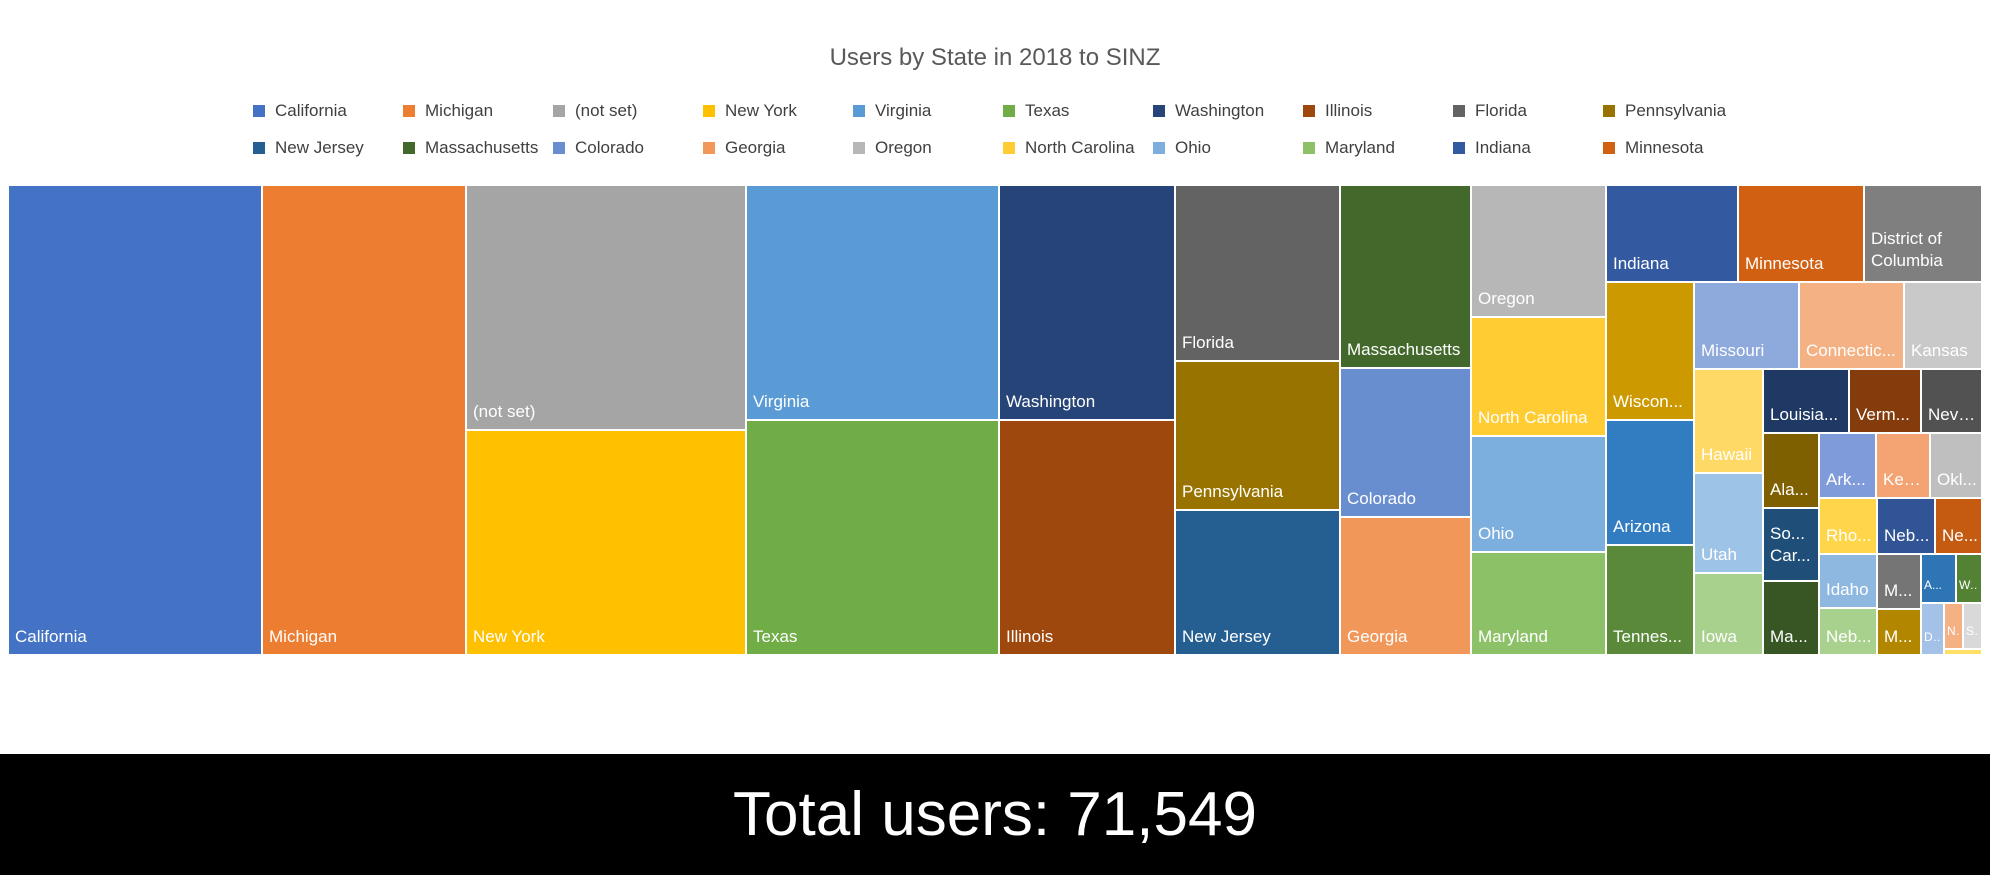 Image resolution: width=1990 pixels, height=895 pixels. I want to click on treemap-tile-label: Arizona, so click(1642, 526).